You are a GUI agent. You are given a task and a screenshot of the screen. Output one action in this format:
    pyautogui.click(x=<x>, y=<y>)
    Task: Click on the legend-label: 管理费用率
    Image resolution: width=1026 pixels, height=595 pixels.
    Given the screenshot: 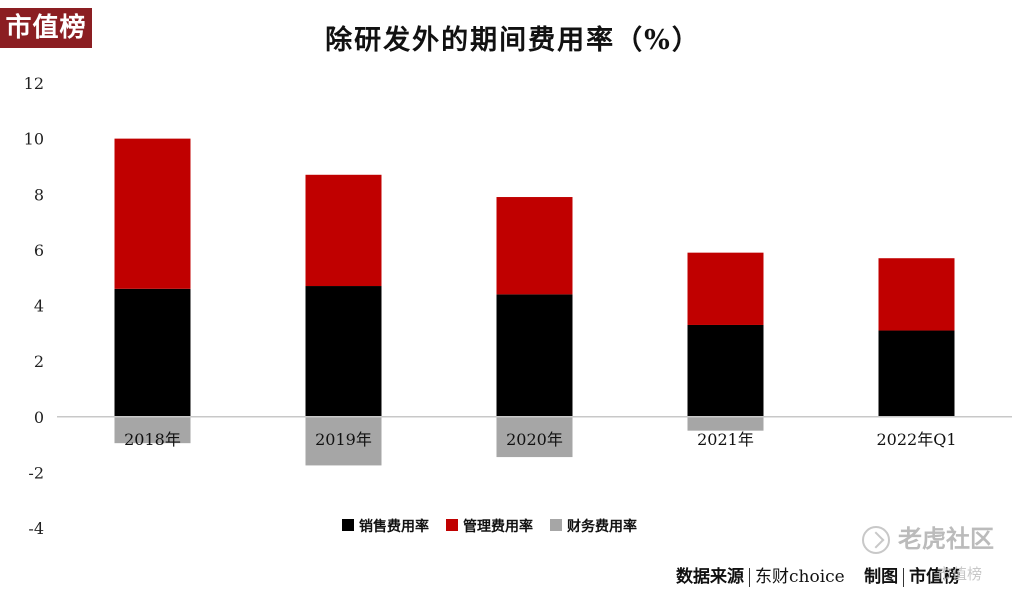 What is the action you would take?
    pyautogui.click(x=498, y=526)
    